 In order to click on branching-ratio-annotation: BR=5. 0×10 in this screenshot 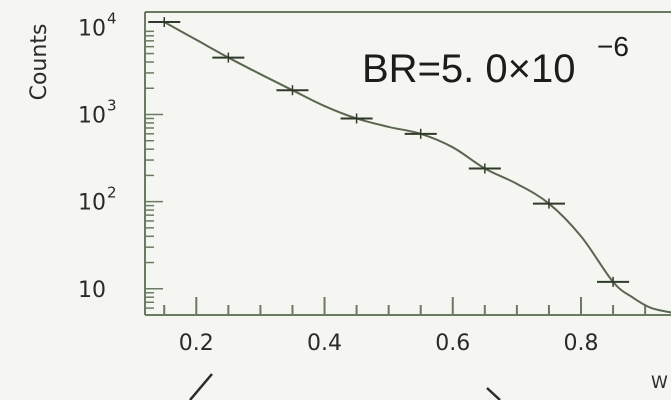, I will do `click(469, 69)`.